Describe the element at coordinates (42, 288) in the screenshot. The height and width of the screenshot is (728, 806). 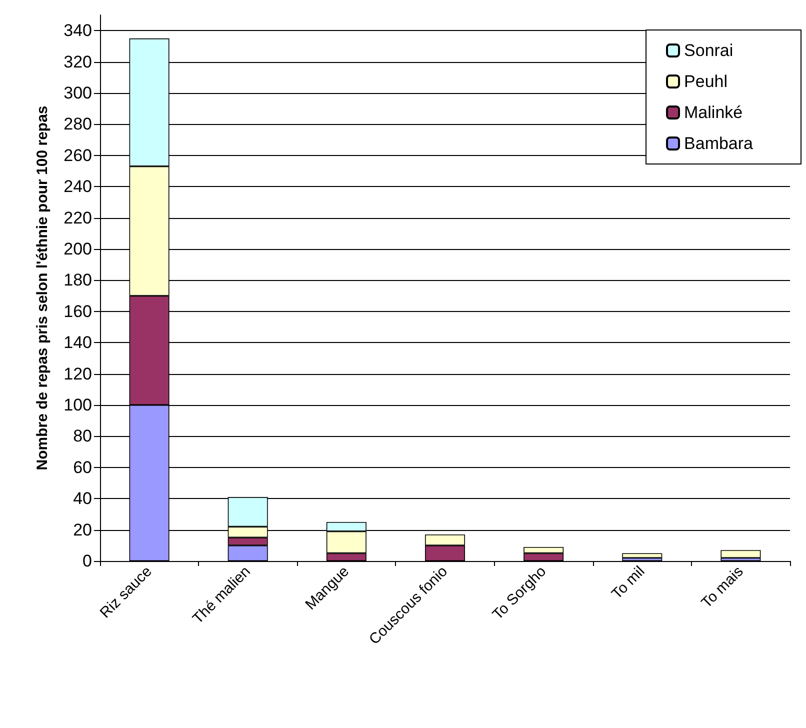
I see `y-axis-title: Nombre de repas pris selon l'éthnie pour 100 repas` at that location.